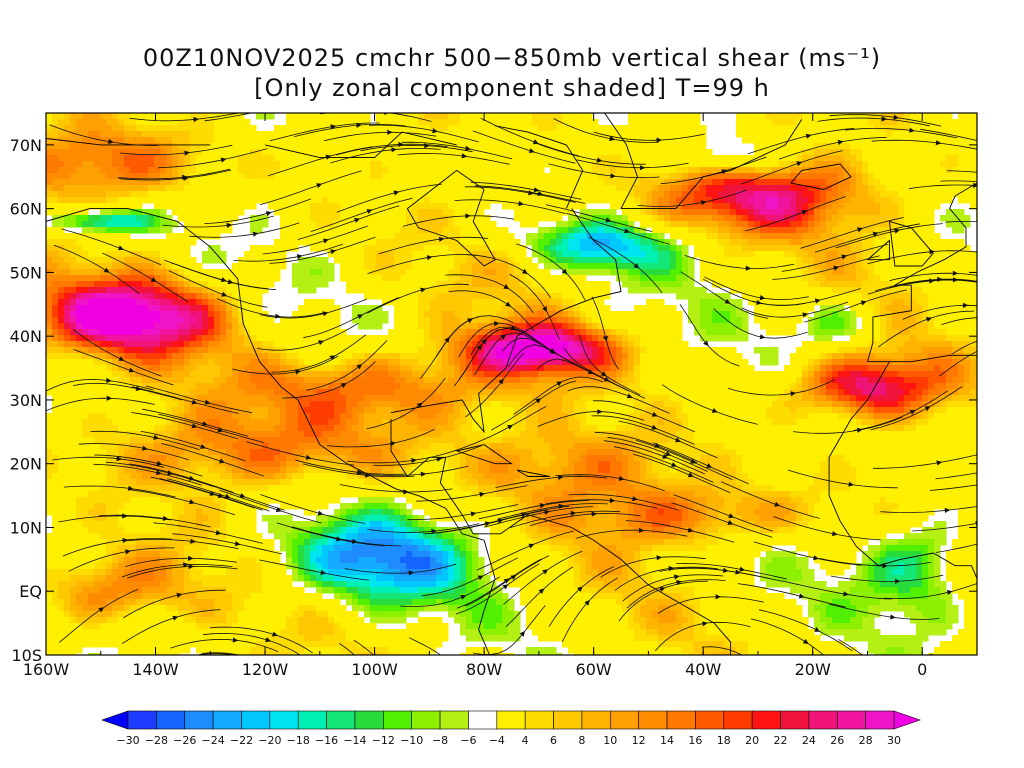 This screenshot has height=768, width=1024. Describe the element at coordinates (525, 740) in the screenshot. I see `colorbar-label: 4` at that location.